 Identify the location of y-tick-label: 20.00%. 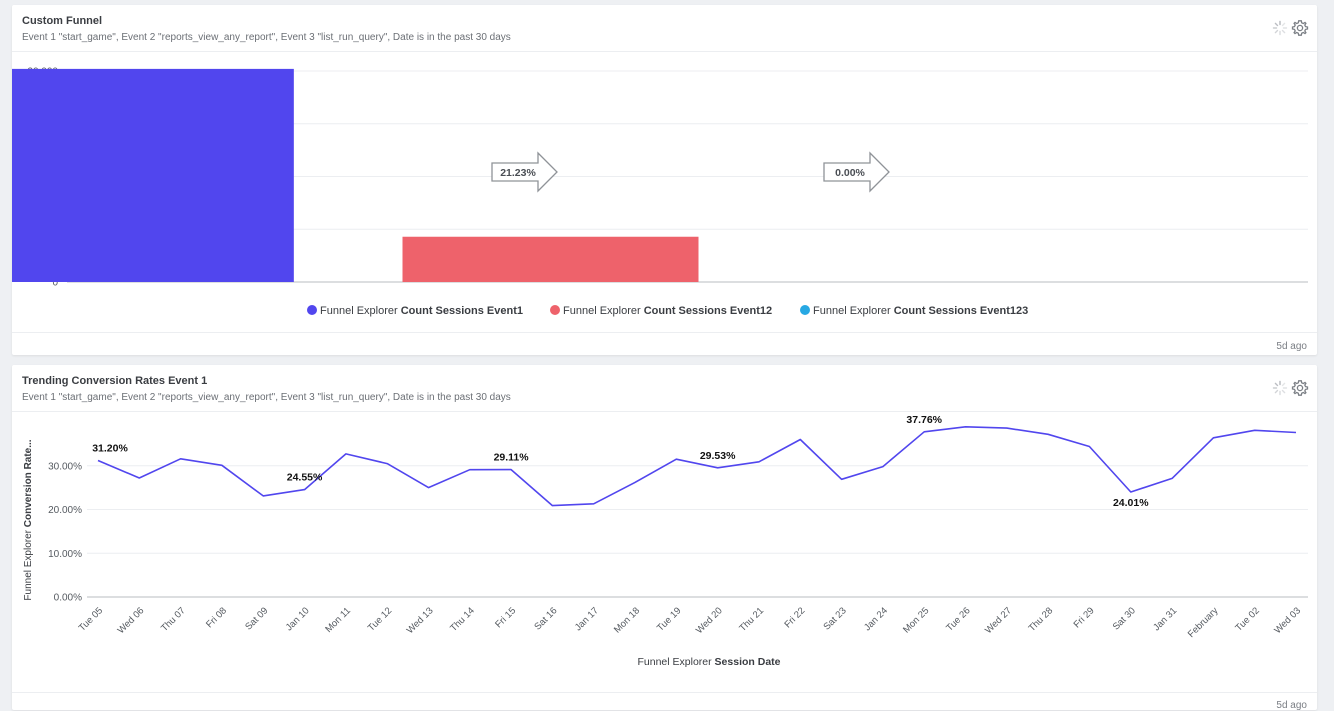
(65, 510).